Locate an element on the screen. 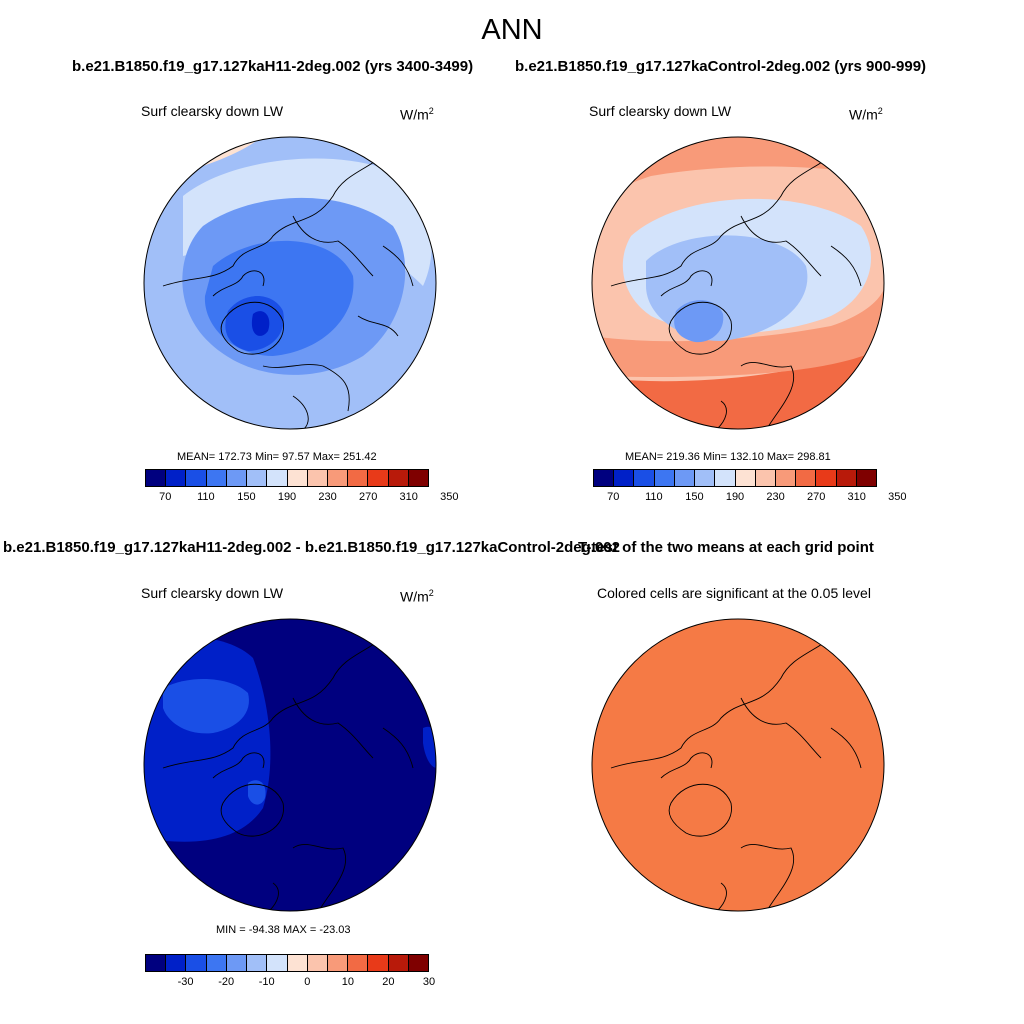  control-colorbar-swatches is located at coordinates (735, 478).